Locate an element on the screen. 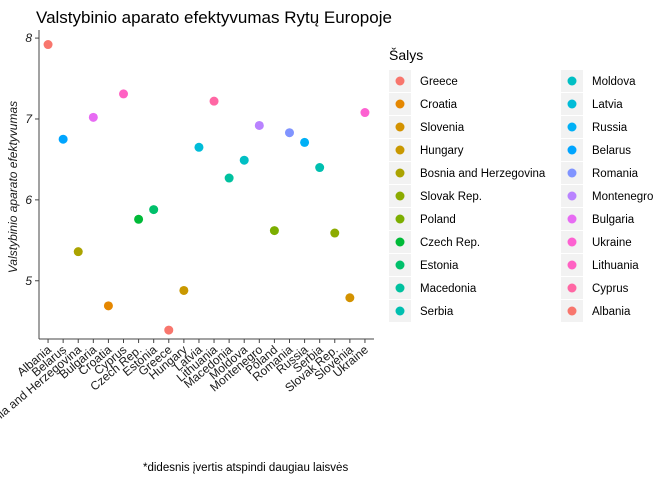 The width and height of the screenshot is (672, 480). legend-label: Serbia is located at coordinates (437, 312).